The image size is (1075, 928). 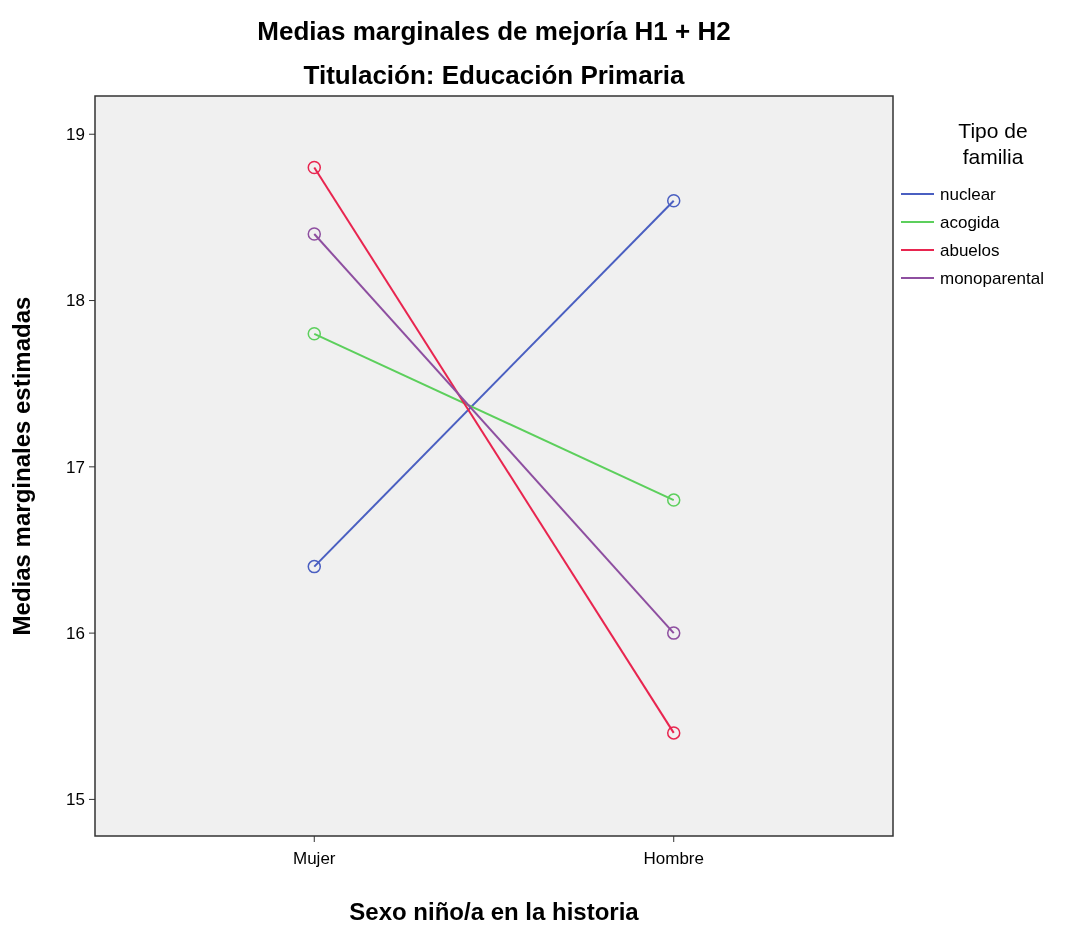 What do you see at coordinates (75, 135) in the screenshot?
I see `y-tick-label: 19` at bounding box center [75, 135].